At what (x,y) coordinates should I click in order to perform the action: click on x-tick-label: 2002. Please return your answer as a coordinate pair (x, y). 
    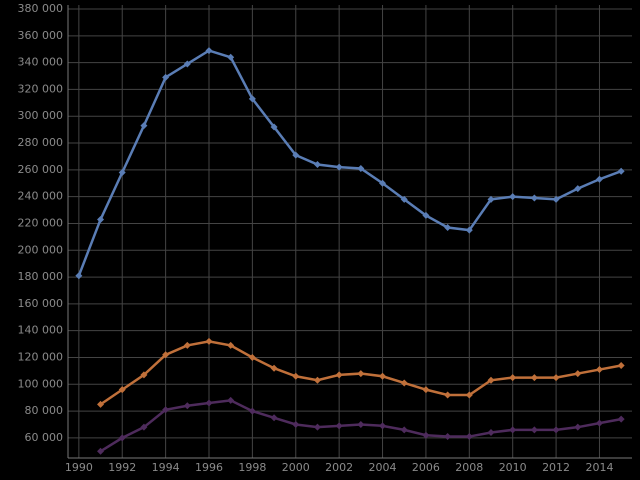
    Looking at the image, I should click on (339, 467).